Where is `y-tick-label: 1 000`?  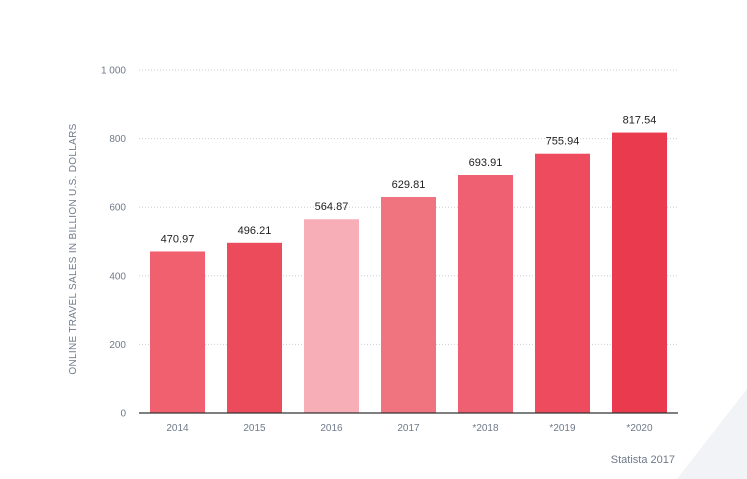
y-tick-label: 1 000 is located at coordinates (113, 71).